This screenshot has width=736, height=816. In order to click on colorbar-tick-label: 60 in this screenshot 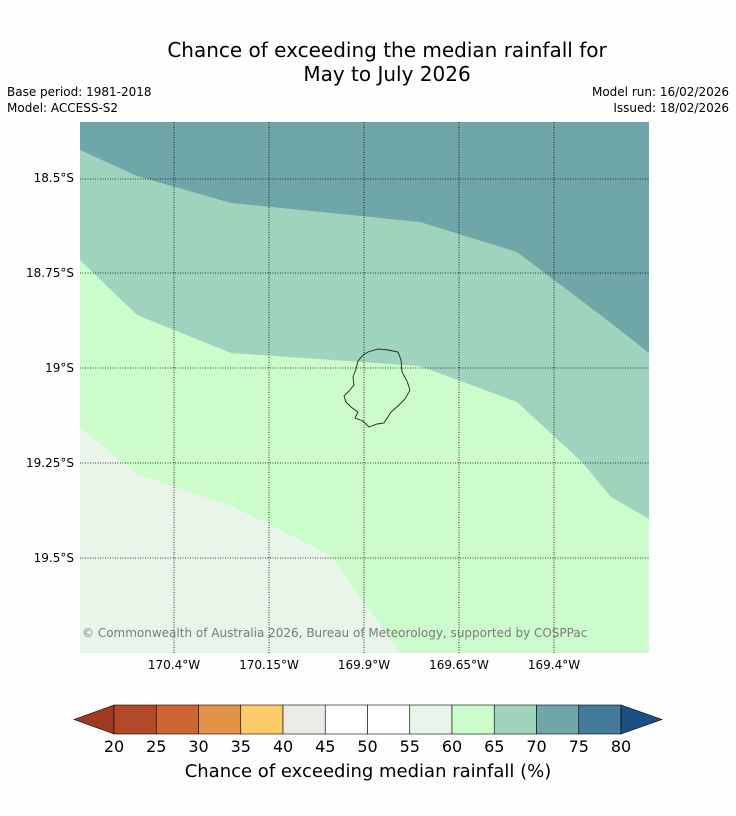, I will do `click(452, 746)`.